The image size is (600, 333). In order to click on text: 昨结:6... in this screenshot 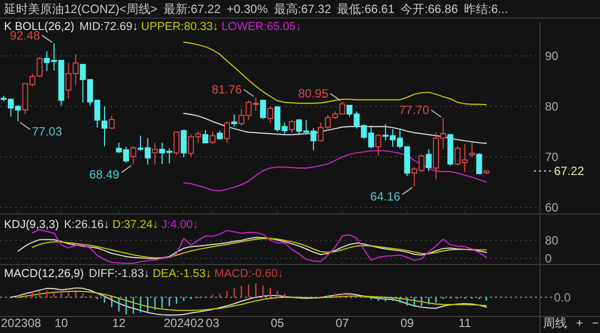, I will do `click(486, 9)`.